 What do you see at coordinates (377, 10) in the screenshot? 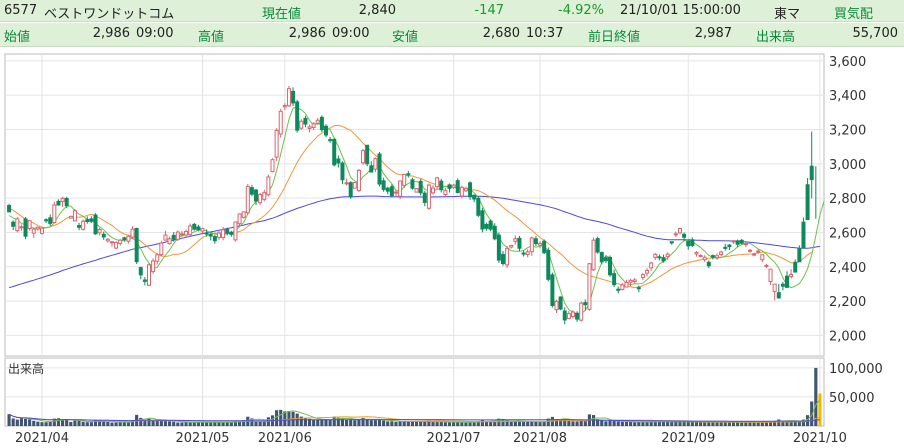
I see `current-price-value: 2,840` at bounding box center [377, 10].